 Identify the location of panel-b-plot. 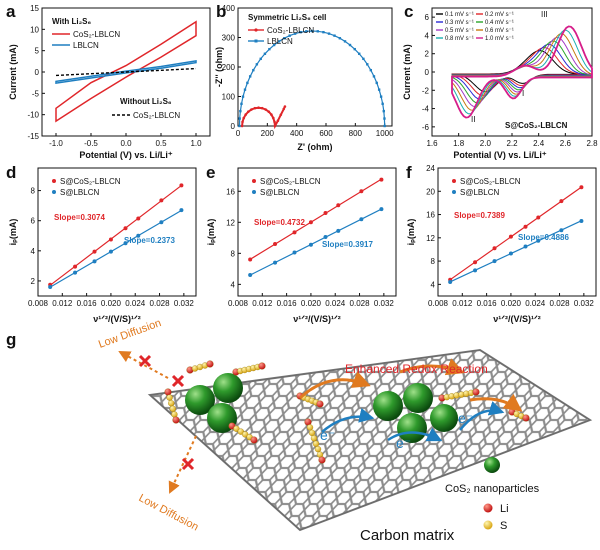
(312, 79).